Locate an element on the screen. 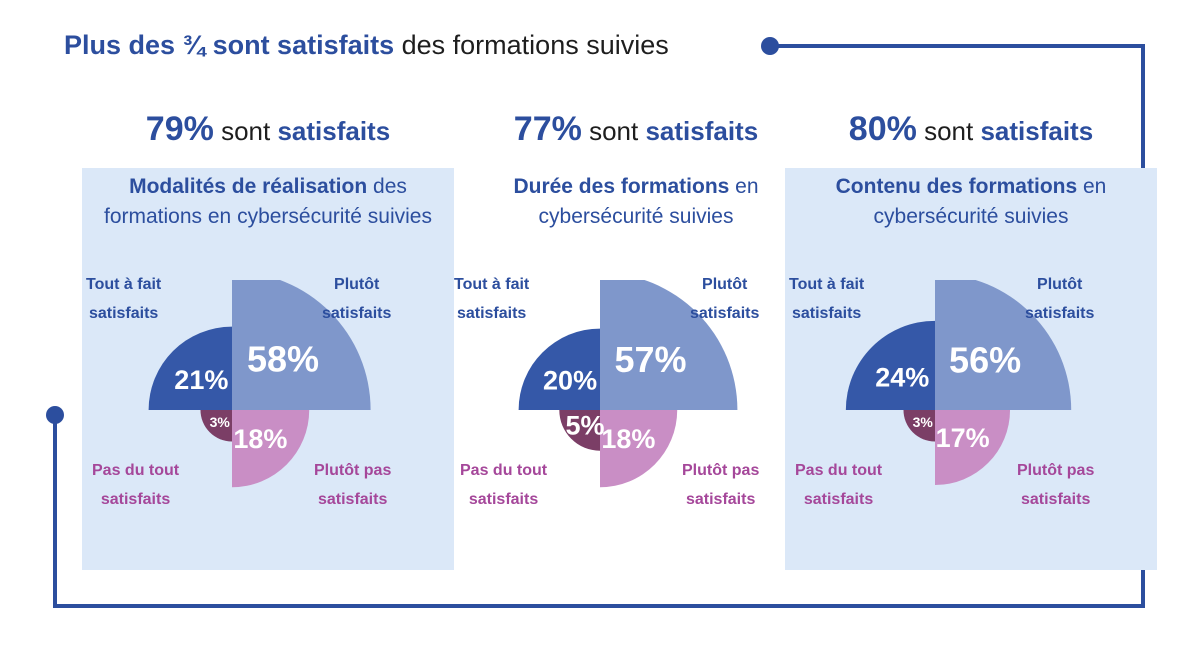 The height and width of the screenshot is (645, 1200). pie-svg: 24% 56% 17%3% is located at coordinates (958, 383).